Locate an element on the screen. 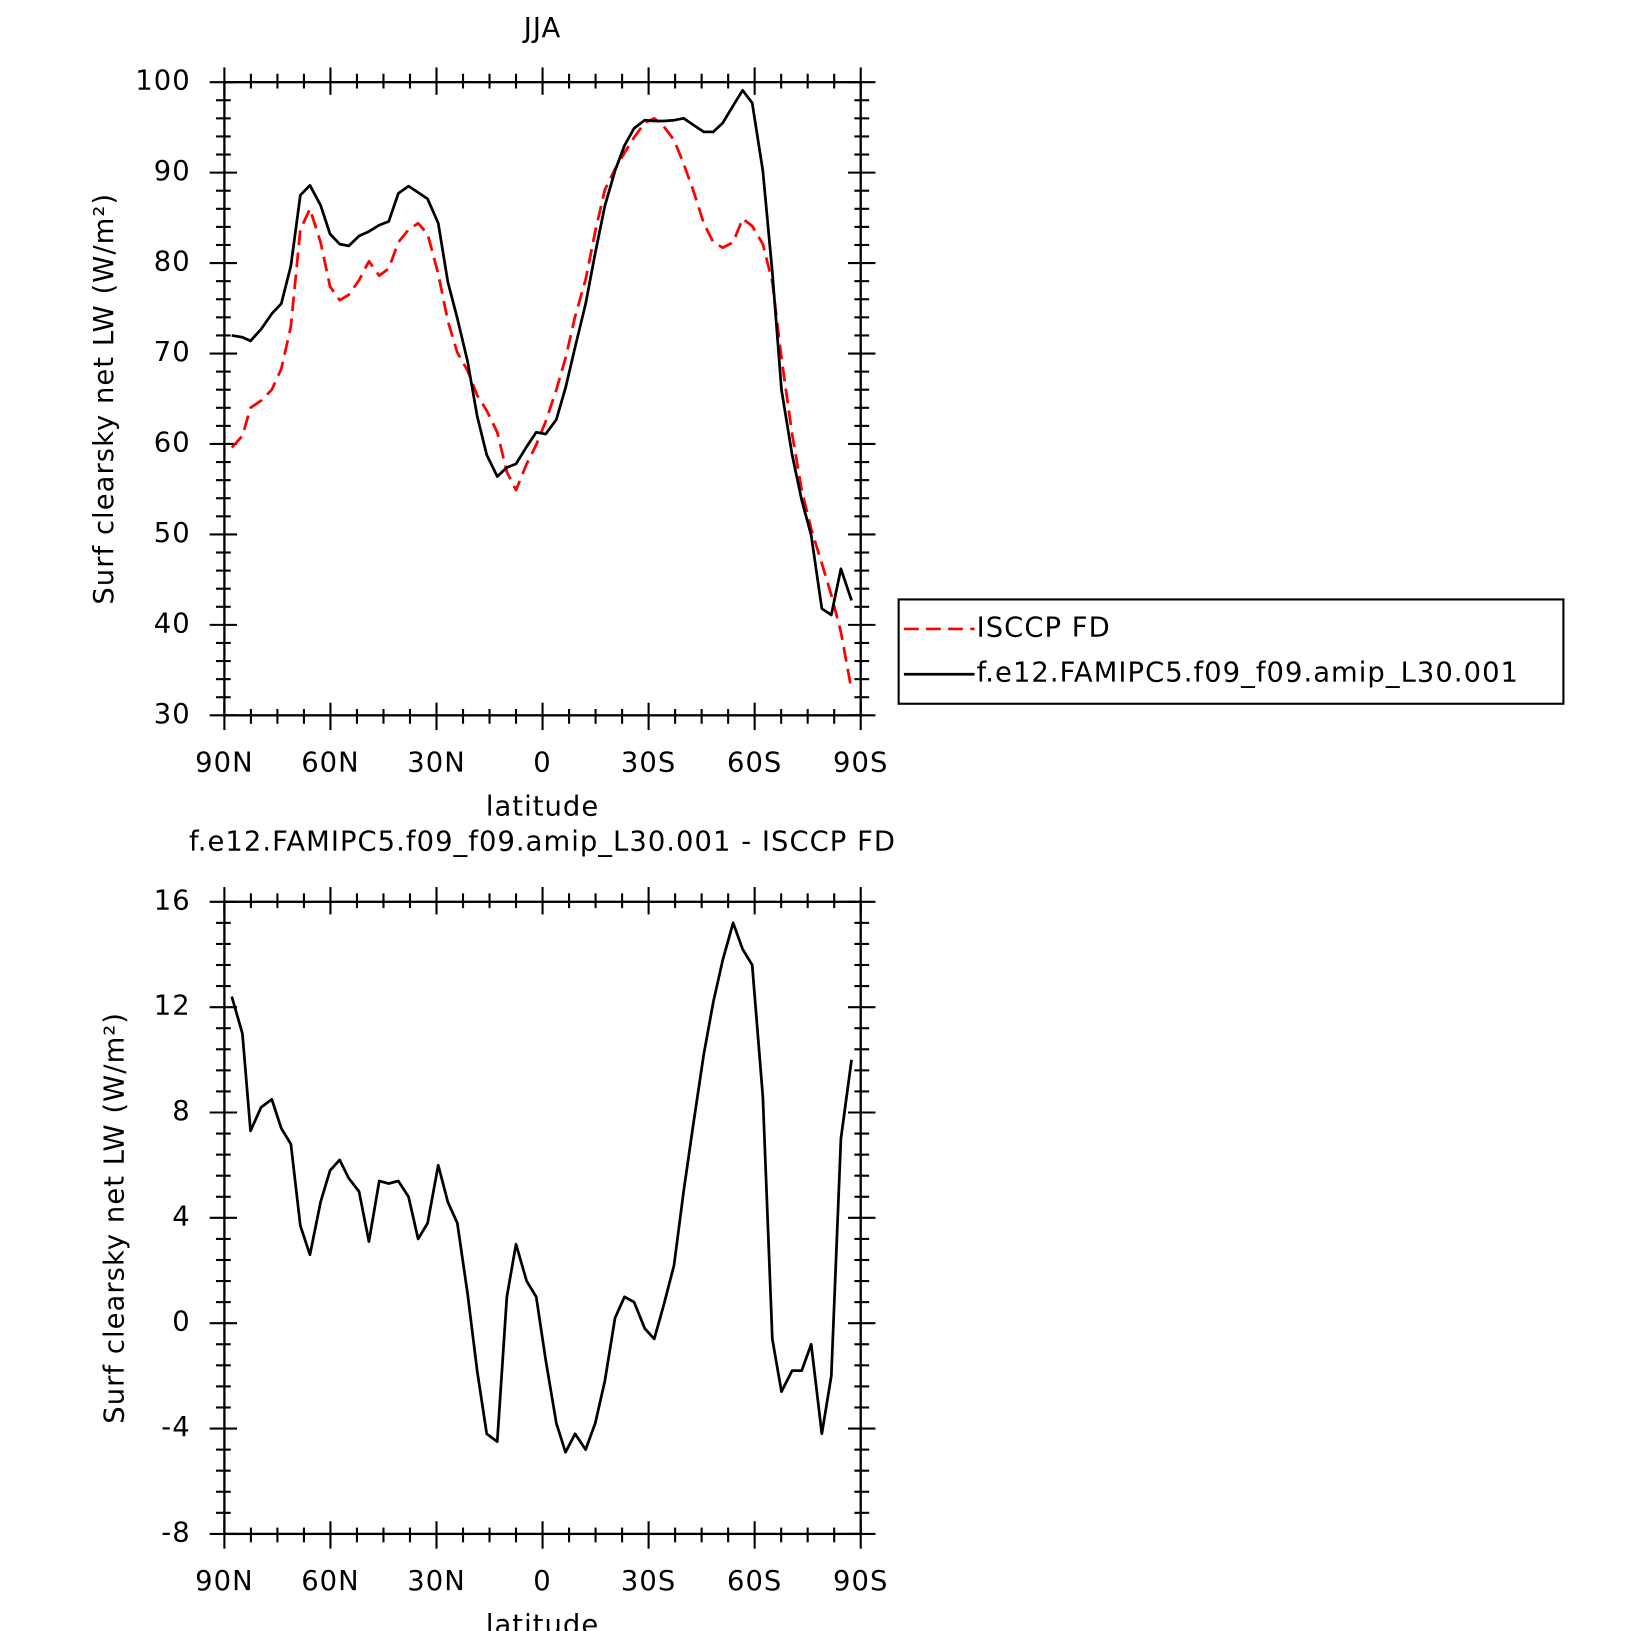 Image resolution: width=1633 pixels, height=1631 pixels. y-tick-label: 4 is located at coordinates (181, 1216).